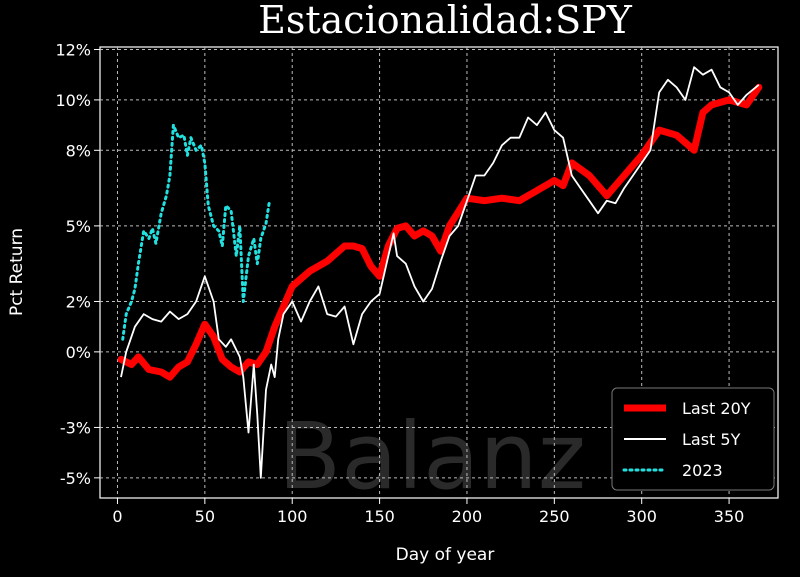  I want to click on legend: Last 20Y Last 5Y 2023, so click(693, 439).